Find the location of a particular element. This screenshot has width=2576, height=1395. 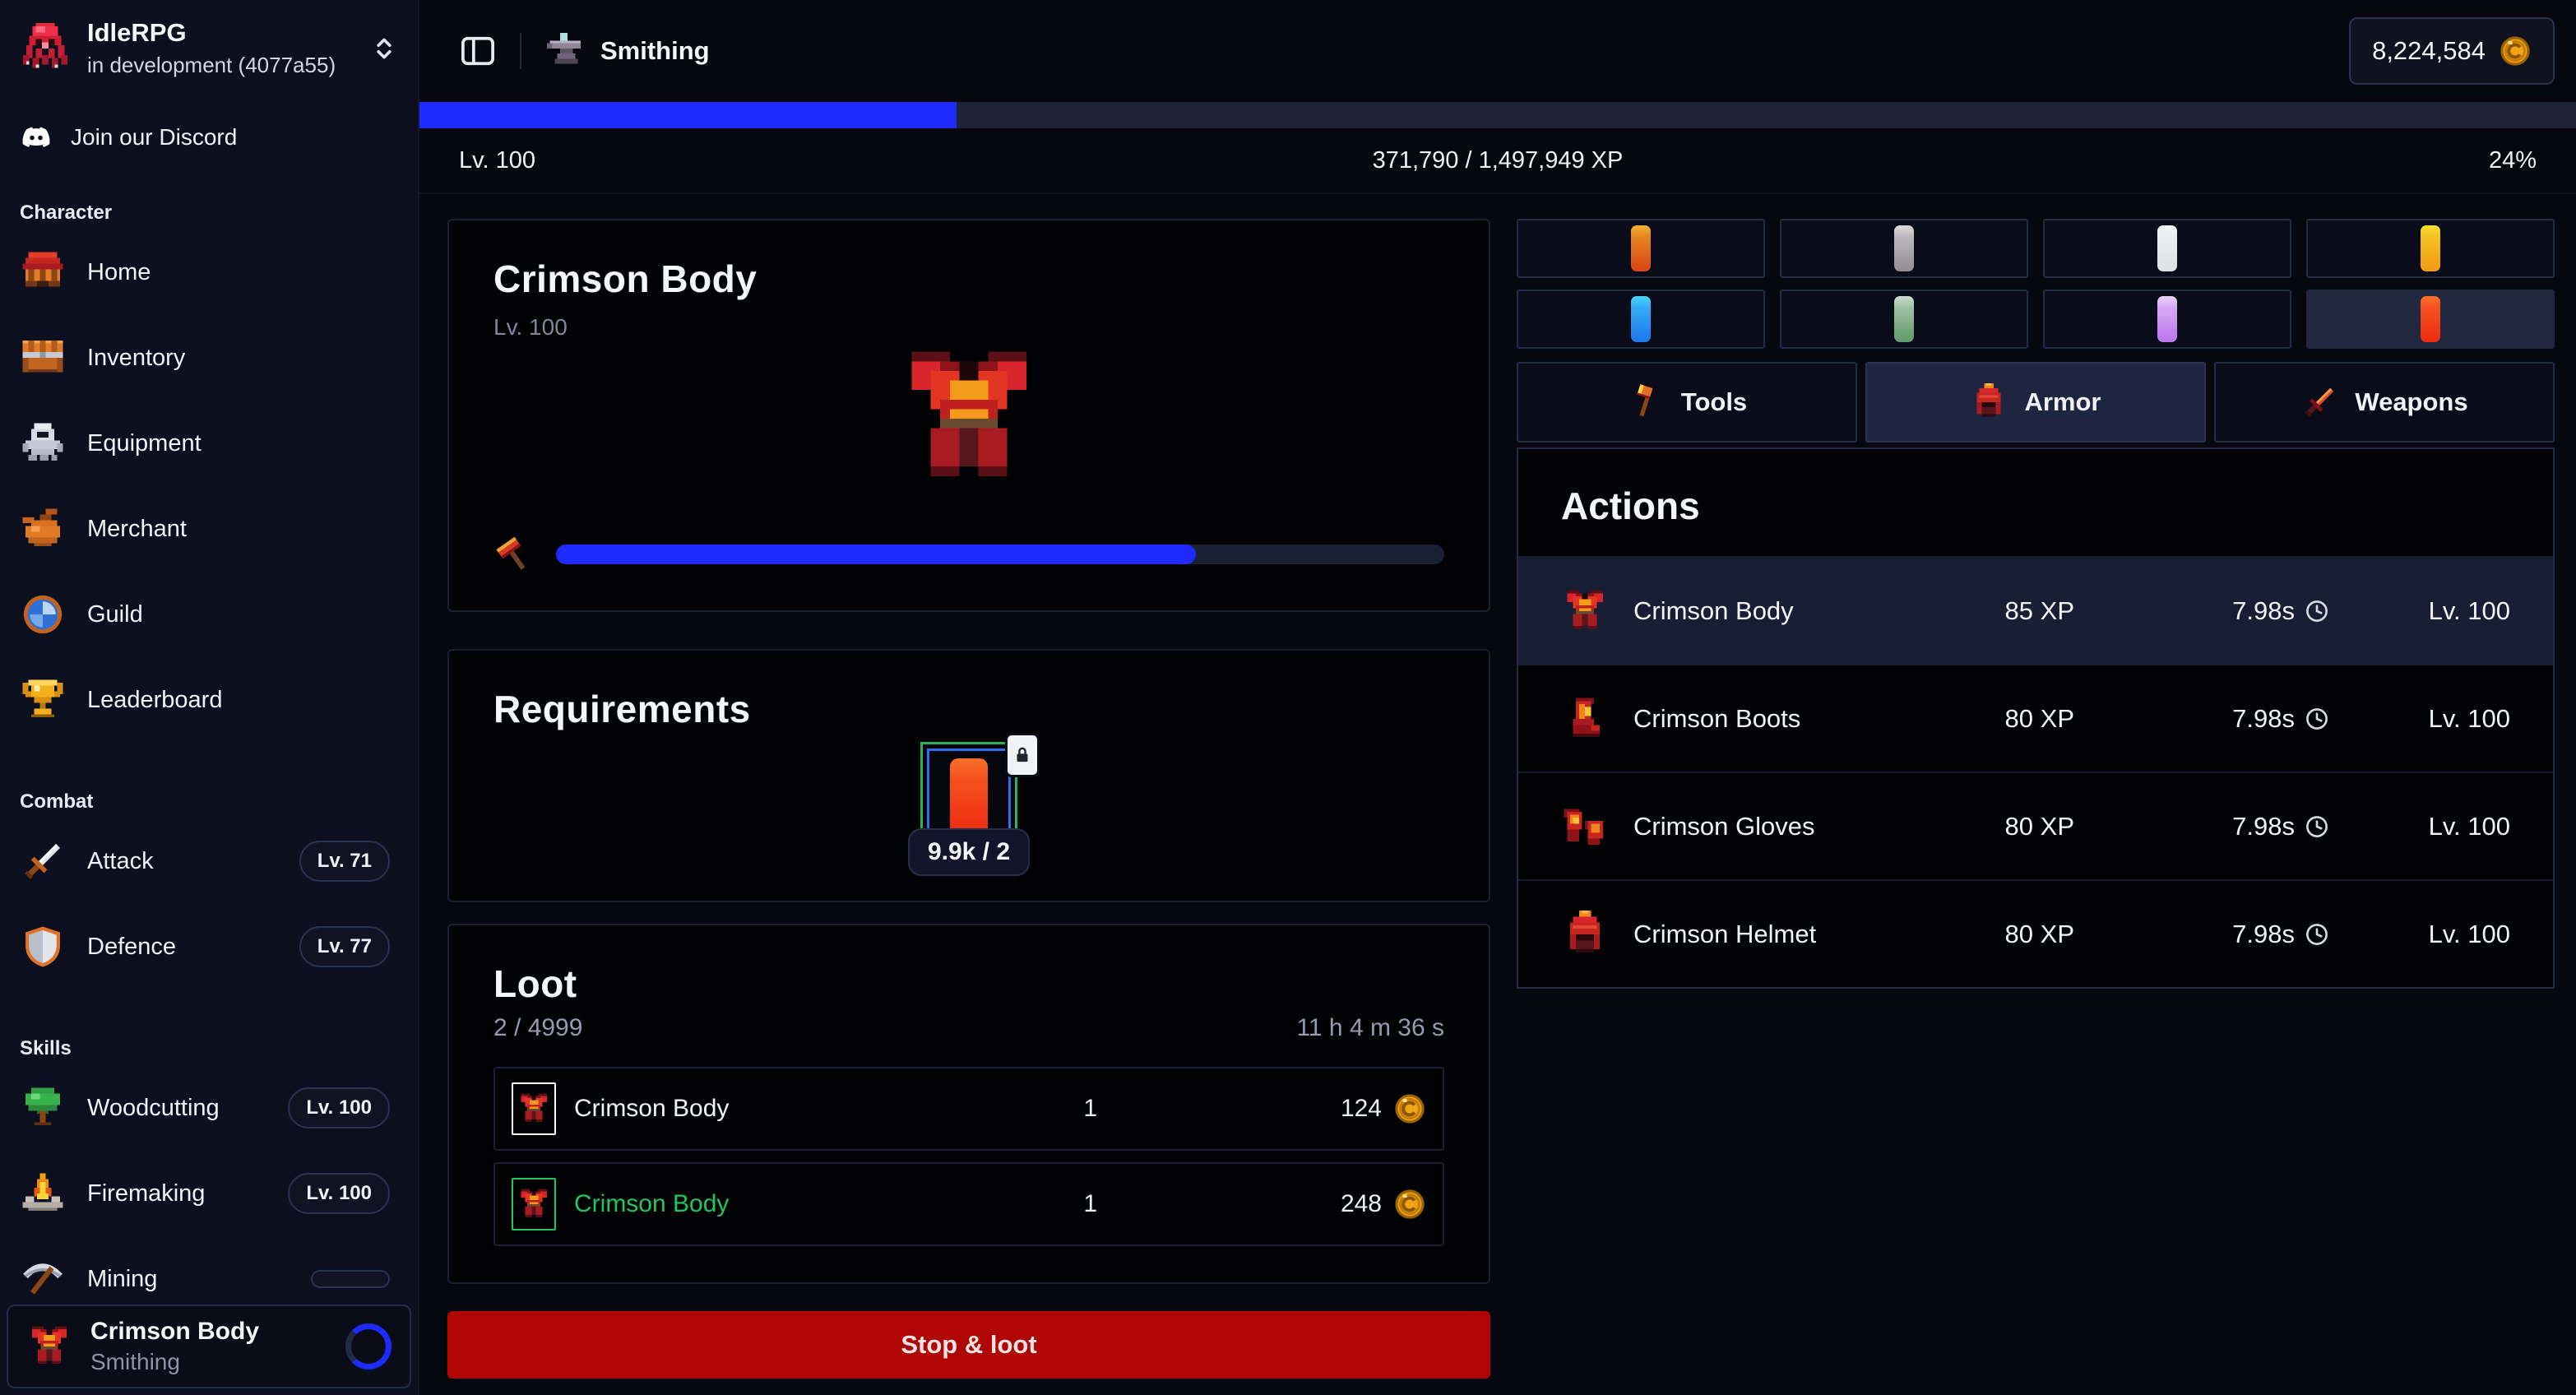

coins-amount: 8,224,584 is located at coordinates (2429, 50).